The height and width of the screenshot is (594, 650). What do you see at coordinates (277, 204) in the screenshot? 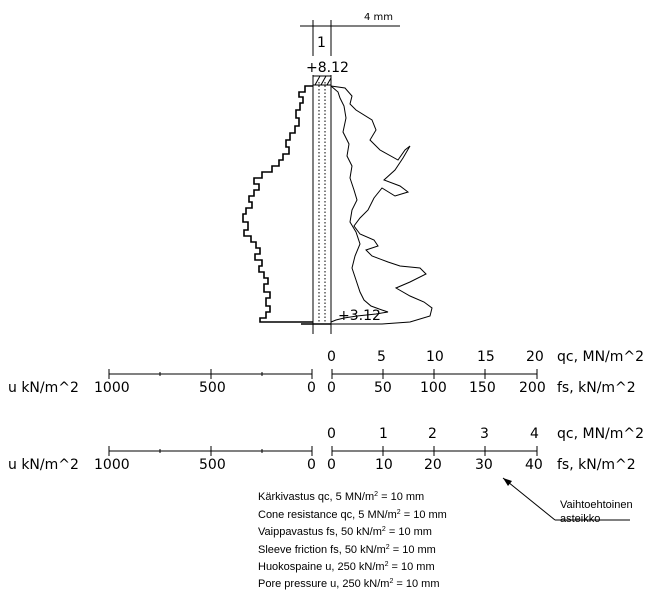
I see `pore-pressure-profile` at bounding box center [277, 204].